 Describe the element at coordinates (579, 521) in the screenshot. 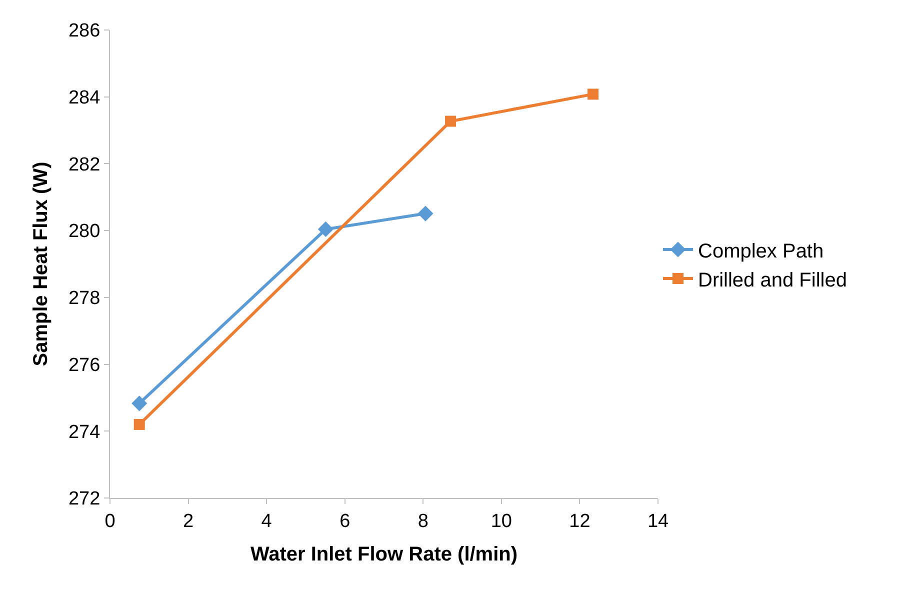

I see `x-tick-label: 12` at that location.